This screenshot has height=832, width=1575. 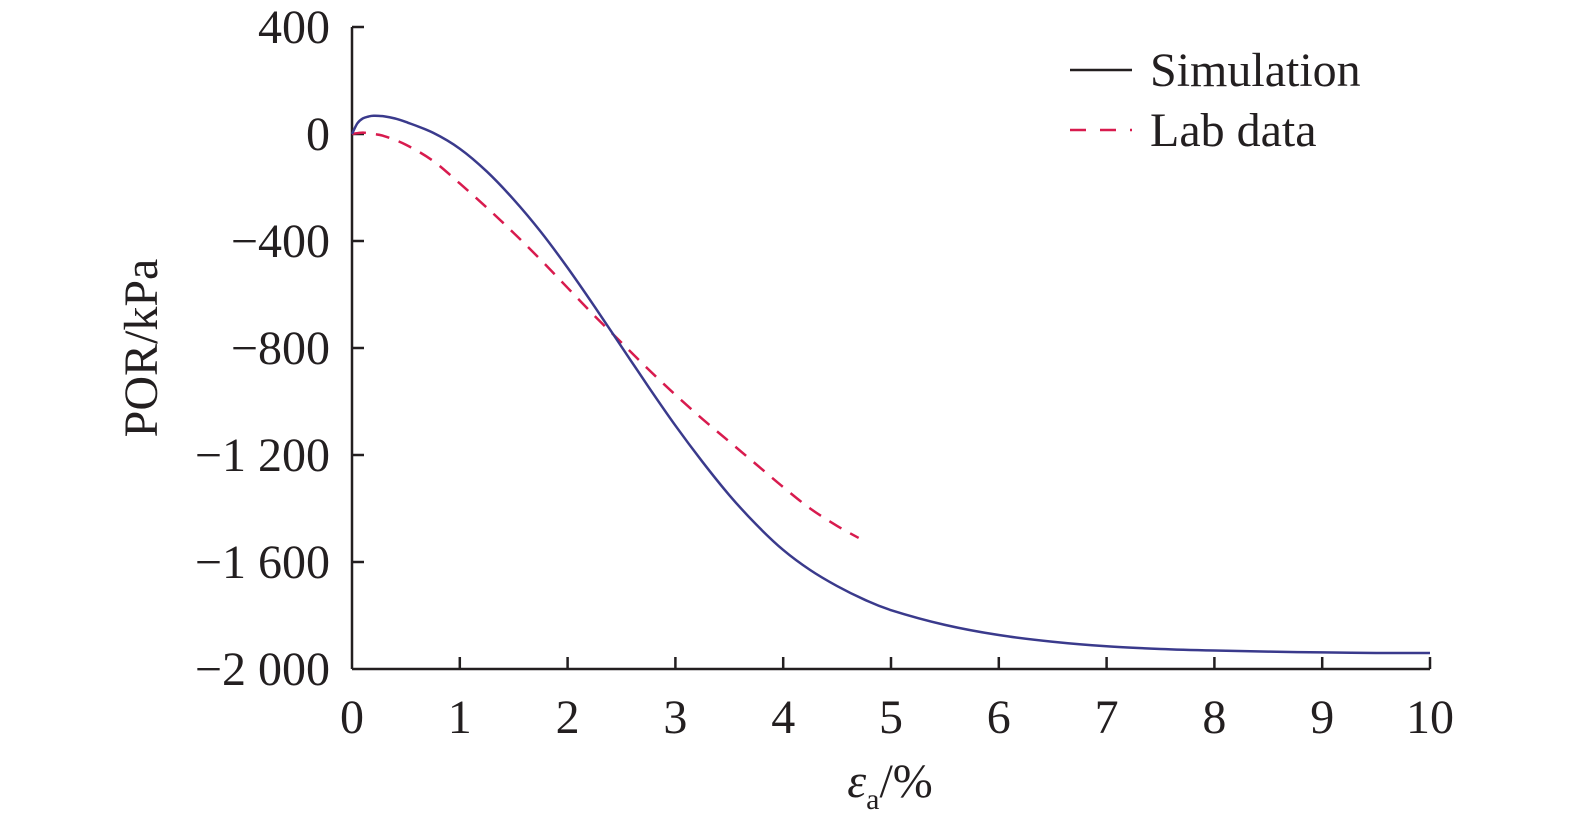 I want to click on y-tick-label: 400, so click(x=294, y=27).